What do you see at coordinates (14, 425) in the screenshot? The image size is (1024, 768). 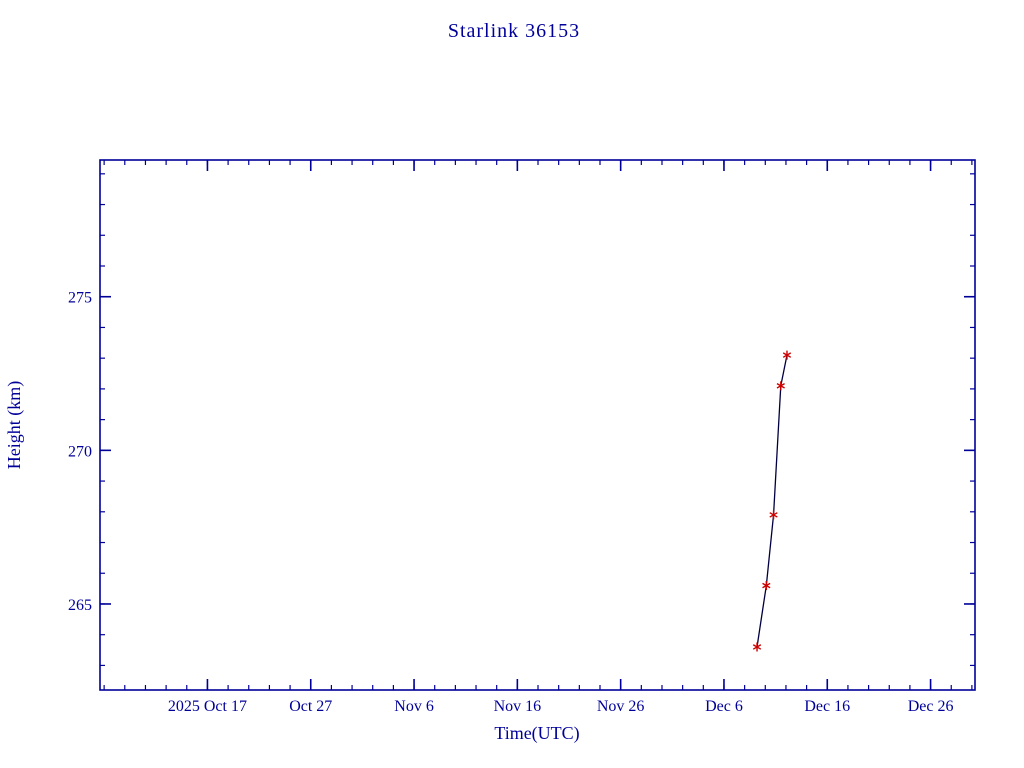 I see `y-axis-label: Height (km)` at bounding box center [14, 425].